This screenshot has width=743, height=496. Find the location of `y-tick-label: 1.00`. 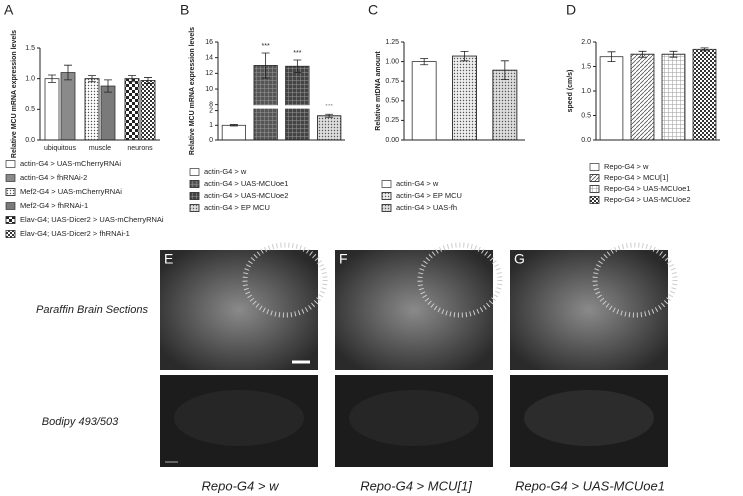

y-tick-label: 1.00 is located at coordinates (392, 61).